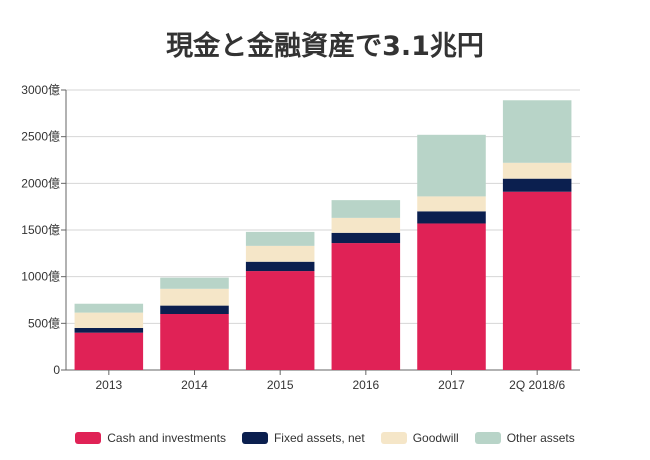 The width and height of the screenshot is (650, 460). Describe the element at coordinates (280, 385) in the screenshot. I see `x-tick-label: 2015` at that location.